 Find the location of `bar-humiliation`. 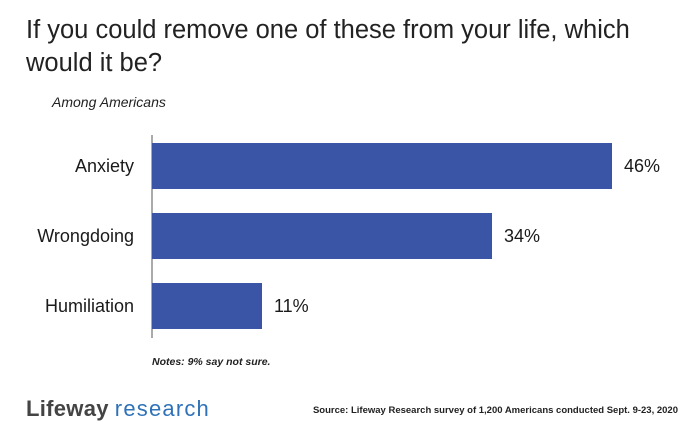

bar-humiliation is located at coordinates (207, 306).